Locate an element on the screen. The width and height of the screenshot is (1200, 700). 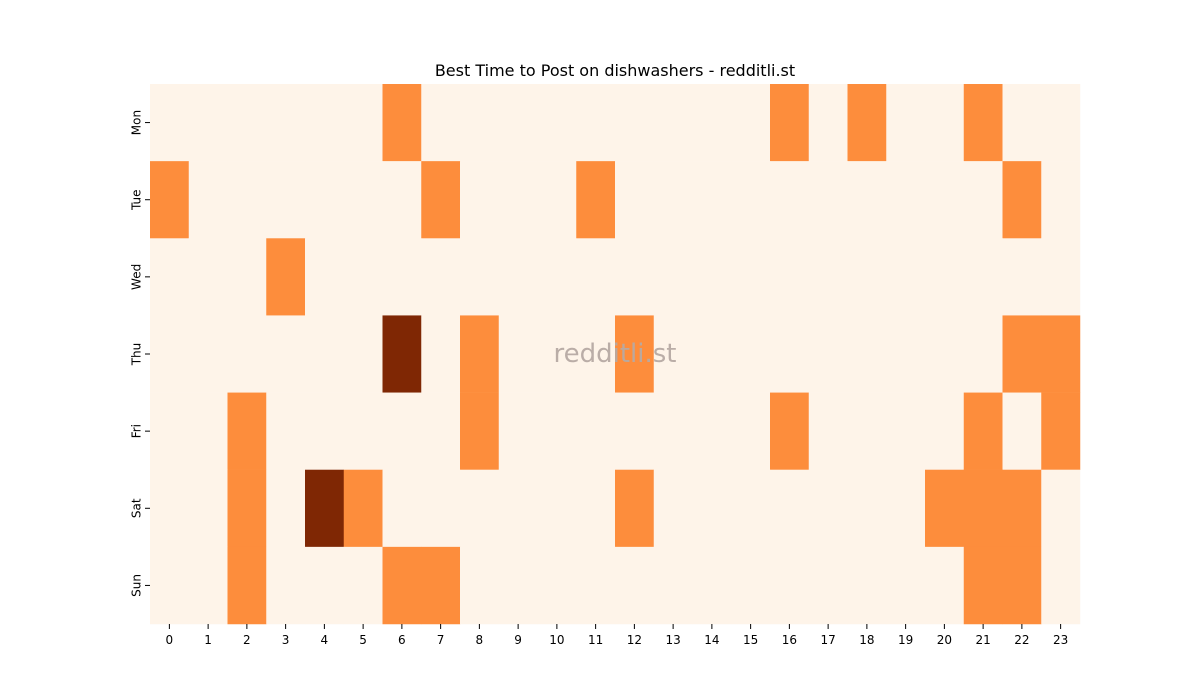
x-tick-label: 7 is located at coordinates (441, 640).